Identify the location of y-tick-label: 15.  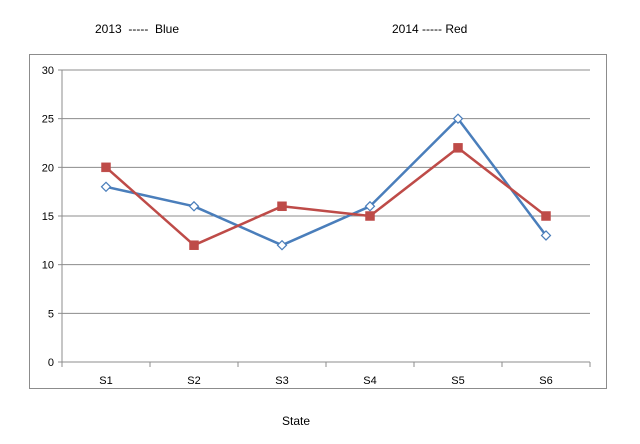
(48, 217).